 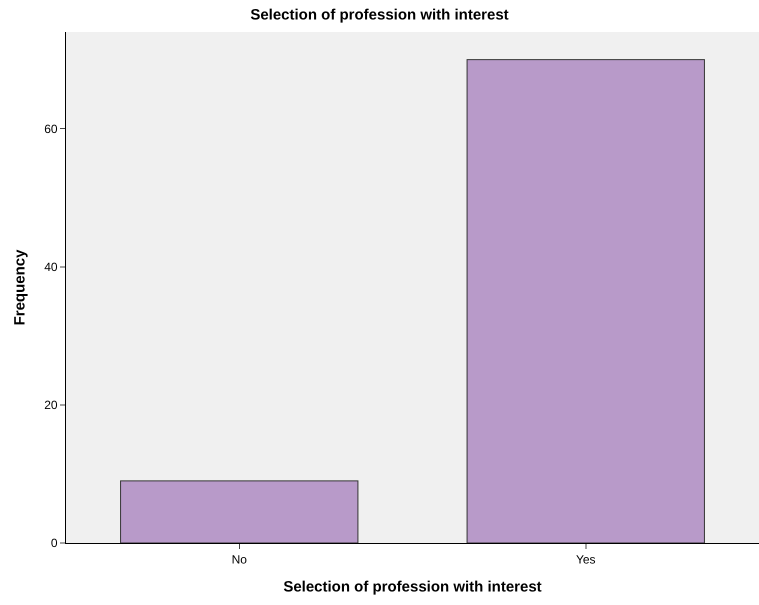 I want to click on y-tick-label: 60, so click(x=51, y=129).